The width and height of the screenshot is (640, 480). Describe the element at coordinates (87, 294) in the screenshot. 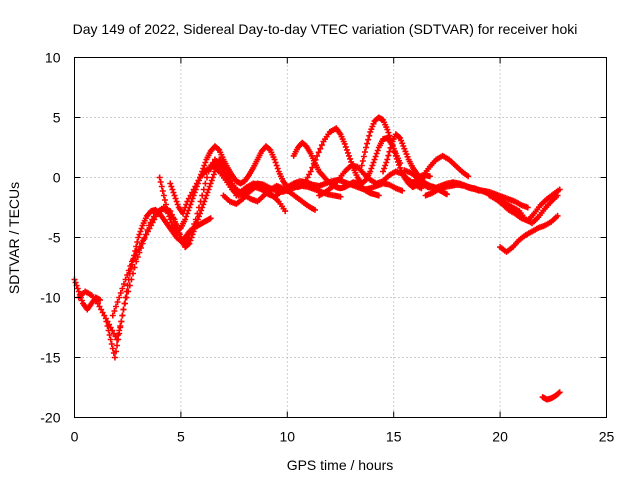

I see `data-series-arc01` at that location.